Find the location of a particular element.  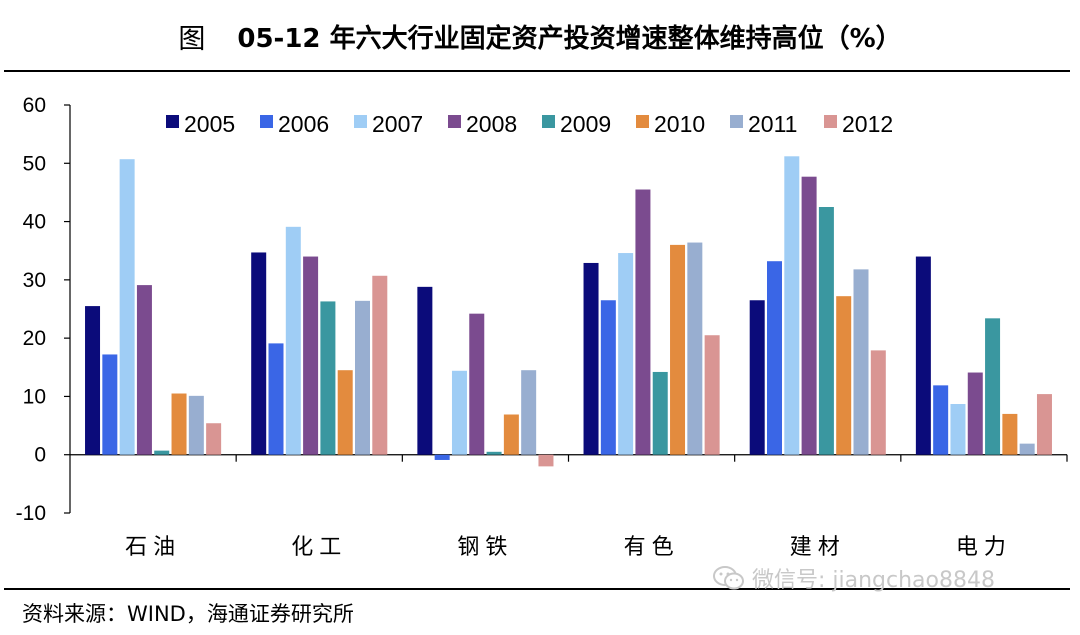

legend-label-2007: 2007 is located at coordinates (397, 124).